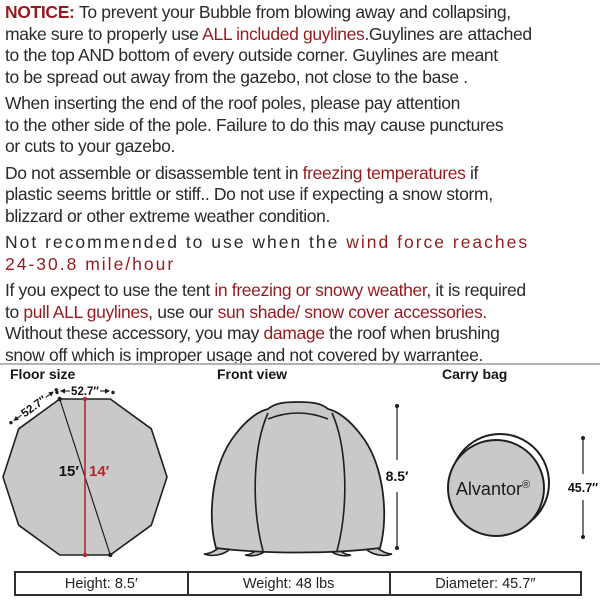 This screenshot has width=600, height=600. What do you see at coordinates (283, 33) in the screenshot?
I see `text-run: ALL included guylines` at bounding box center [283, 33].